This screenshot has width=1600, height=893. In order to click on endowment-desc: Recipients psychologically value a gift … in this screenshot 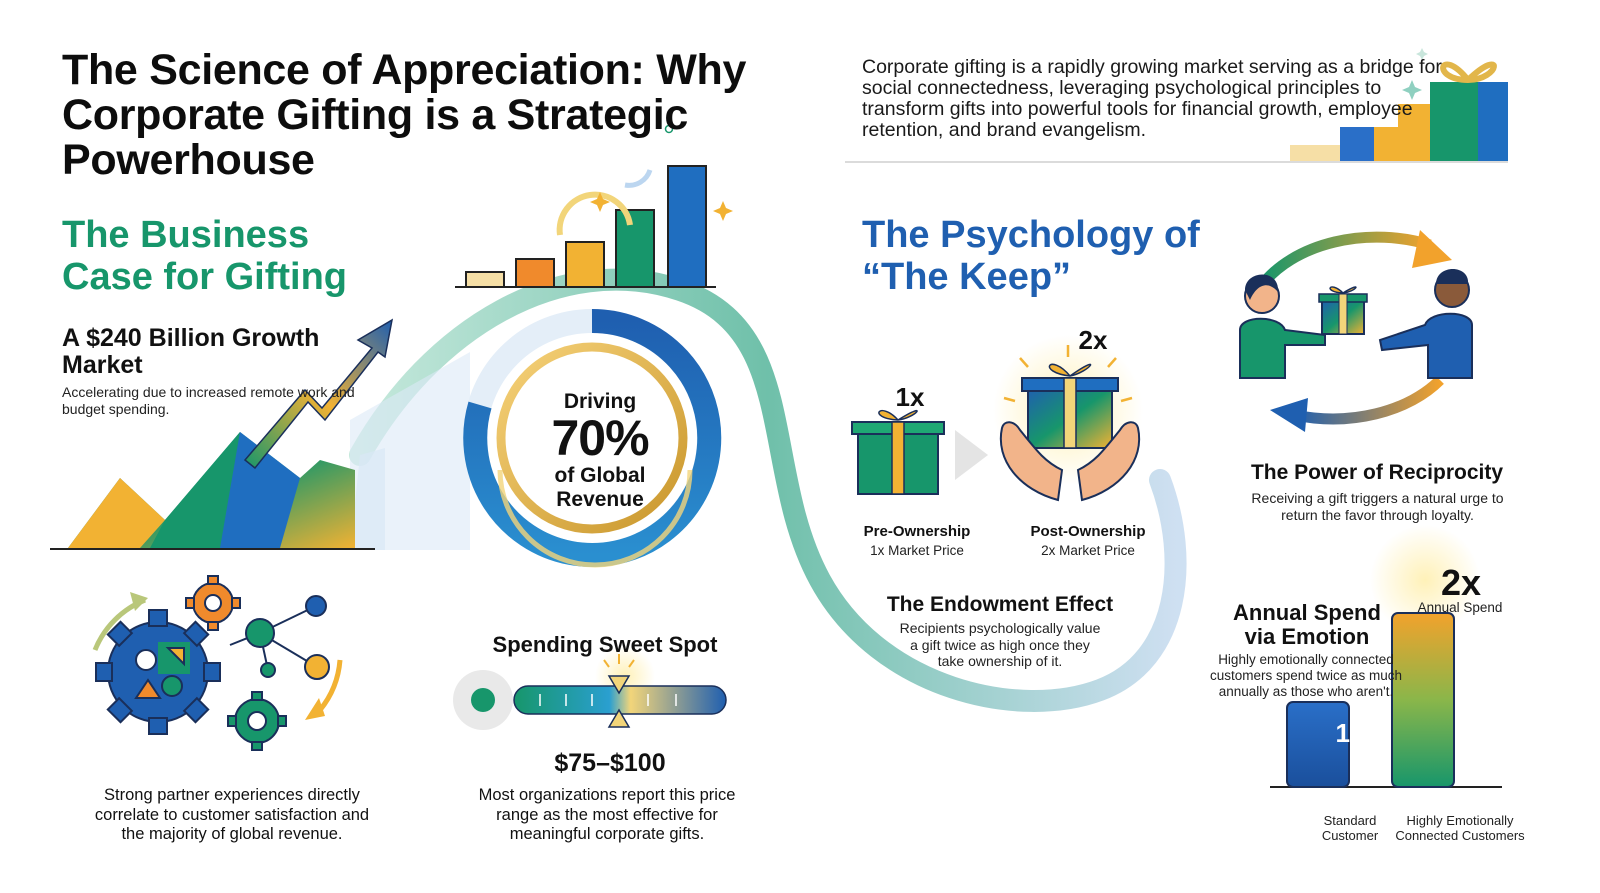, I will do `click(1000, 644)`.